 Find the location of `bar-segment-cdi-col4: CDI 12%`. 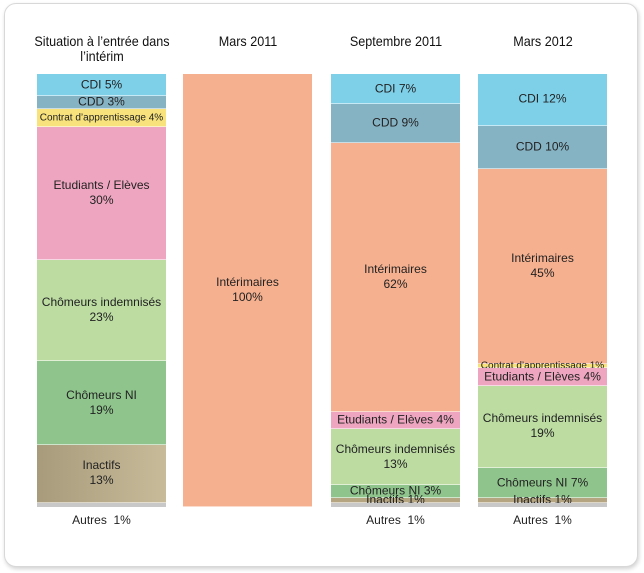

bar-segment-cdi-col4: CDI 12% is located at coordinates (542, 100).